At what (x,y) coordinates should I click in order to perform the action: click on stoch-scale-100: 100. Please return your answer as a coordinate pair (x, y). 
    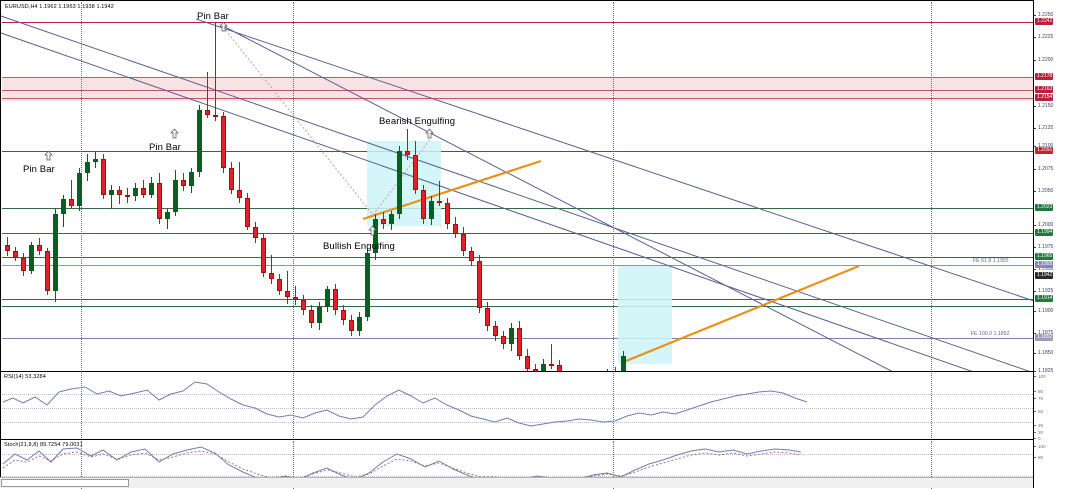
    Looking at the image, I should click on (1040, 446).